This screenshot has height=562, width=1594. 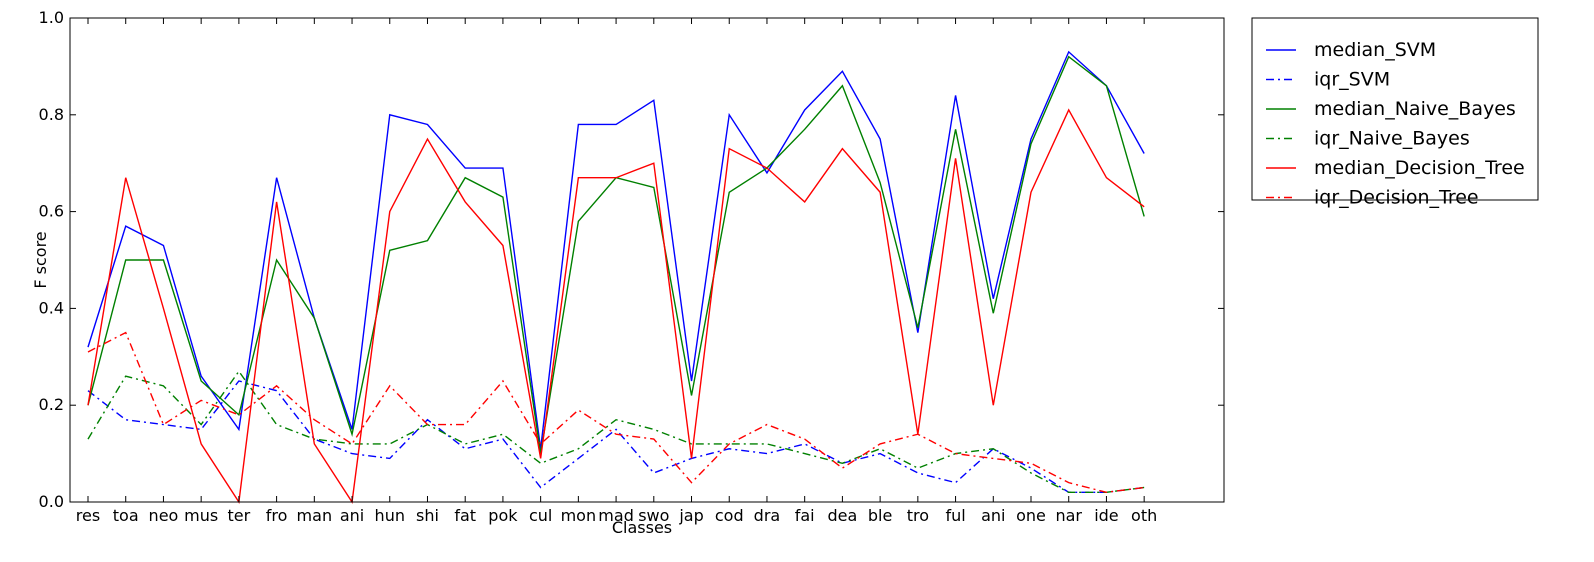 I want to click on x-tick-label: nar, so click(x=1068, y=515).